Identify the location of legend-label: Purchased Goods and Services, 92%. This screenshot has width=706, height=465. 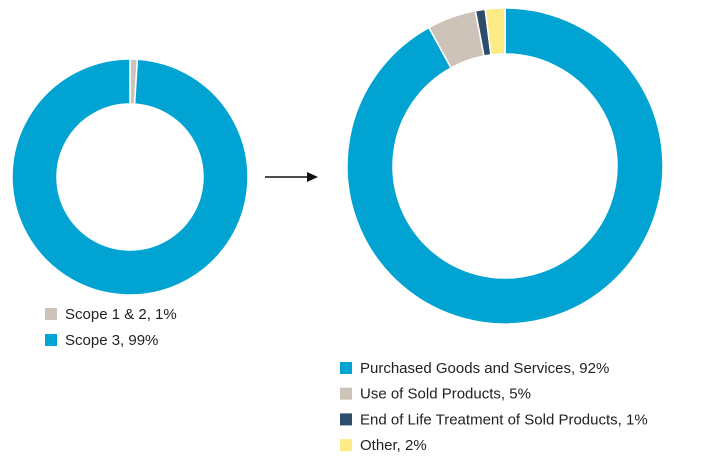
(484, 368).